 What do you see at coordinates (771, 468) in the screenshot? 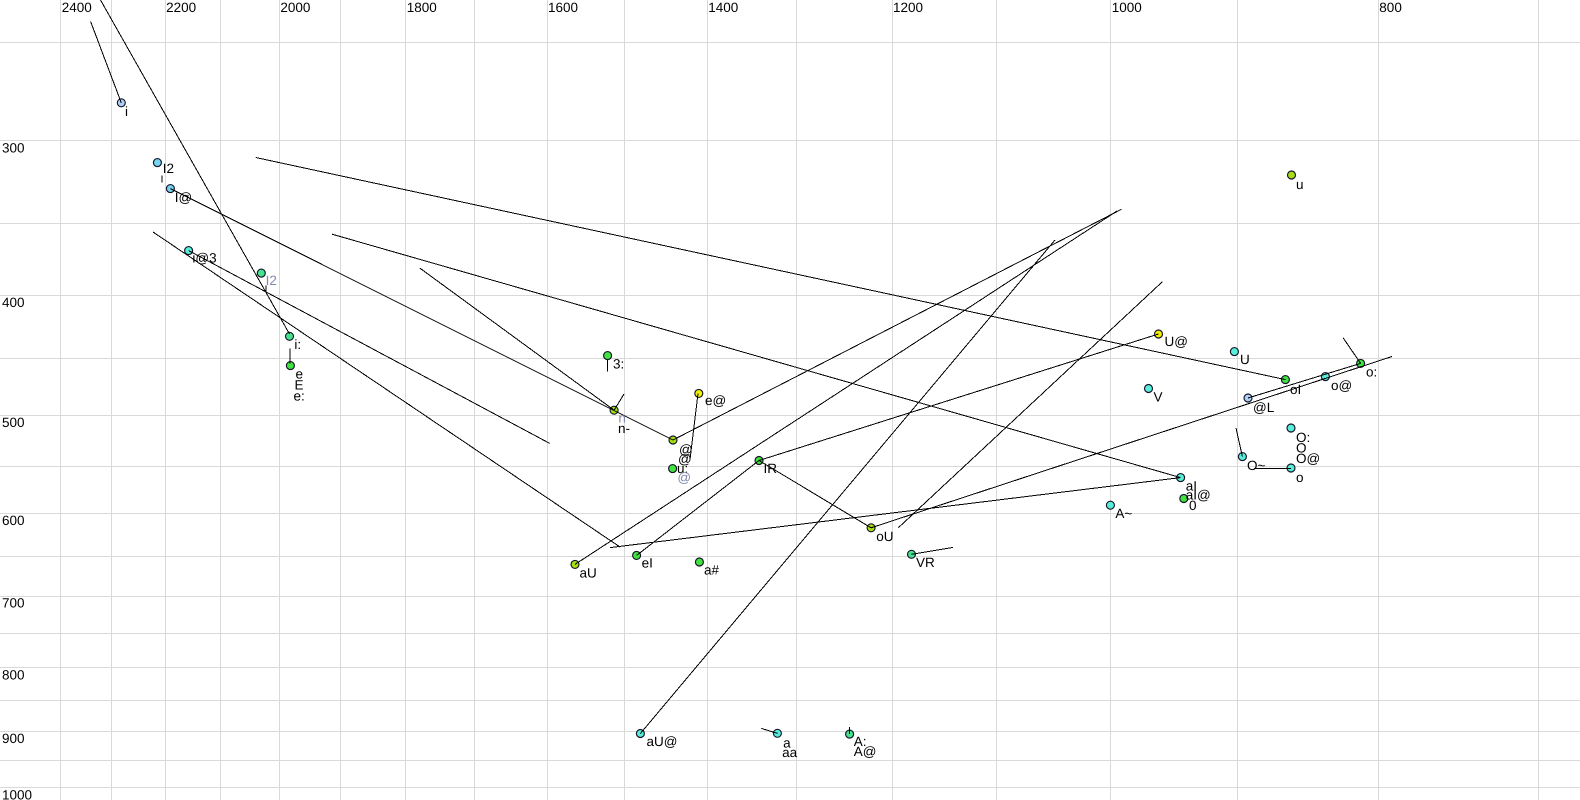
I see `svg-text: IR` at bounding box center [771, 468].